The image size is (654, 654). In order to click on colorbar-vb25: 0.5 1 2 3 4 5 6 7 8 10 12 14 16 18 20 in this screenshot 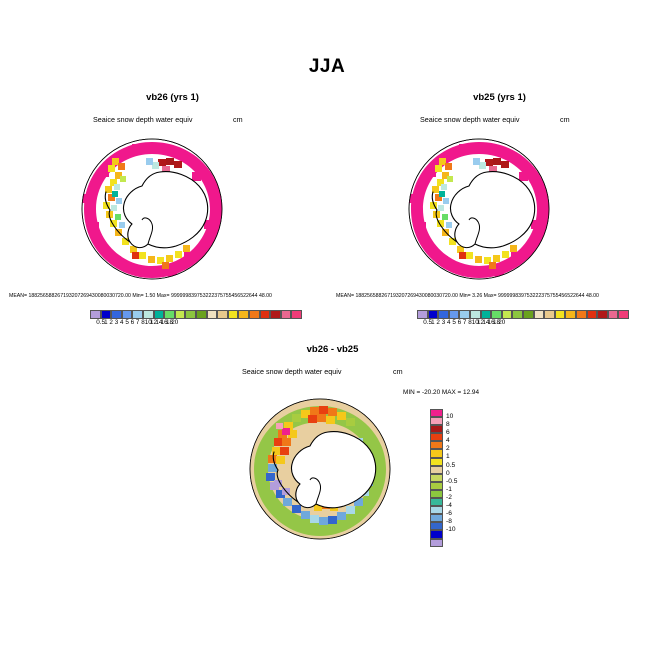, I will do `click(523, 318)`.